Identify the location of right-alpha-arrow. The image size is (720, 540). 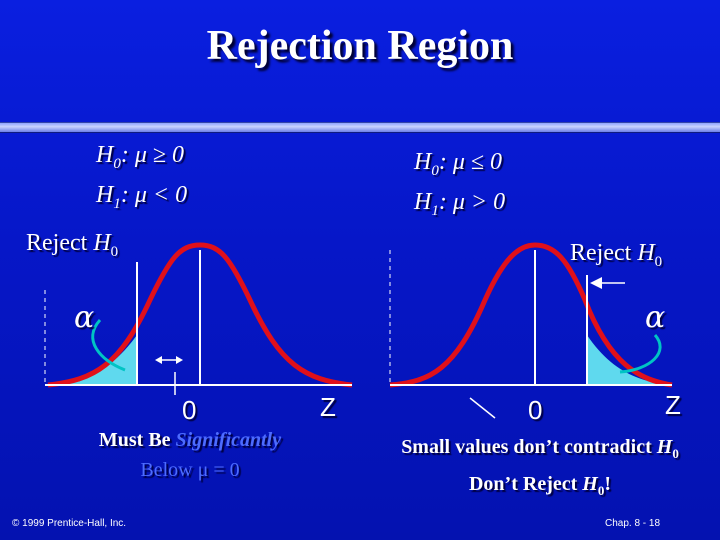
(640, 354).